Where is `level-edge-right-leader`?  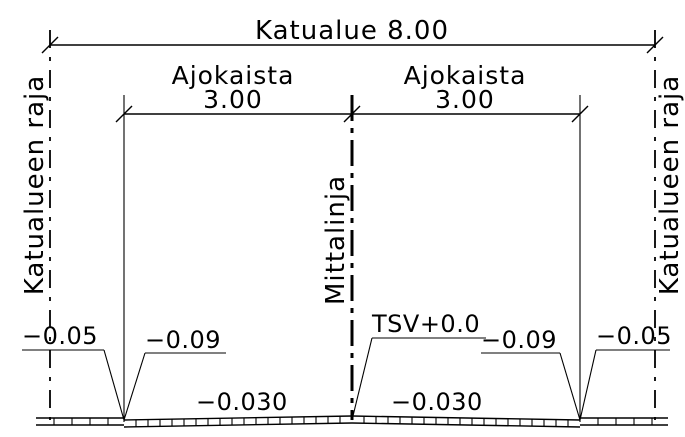
level-edge-right-leader is located at coordinates (570, 386).